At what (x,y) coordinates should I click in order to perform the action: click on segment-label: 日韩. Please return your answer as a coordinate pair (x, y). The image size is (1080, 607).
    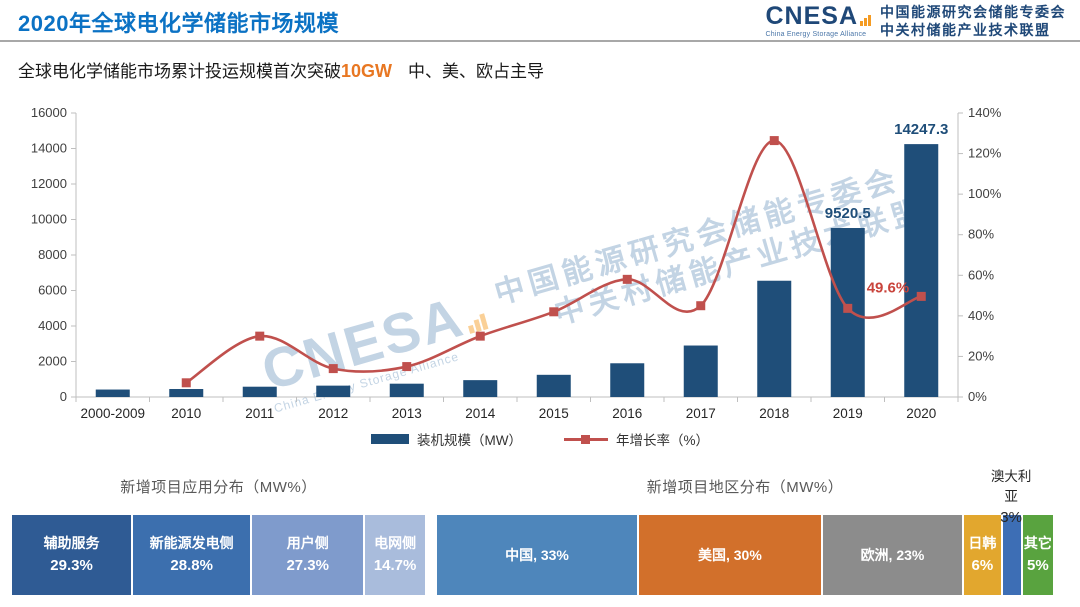
    Looking at the image, I should click on (982, 543).